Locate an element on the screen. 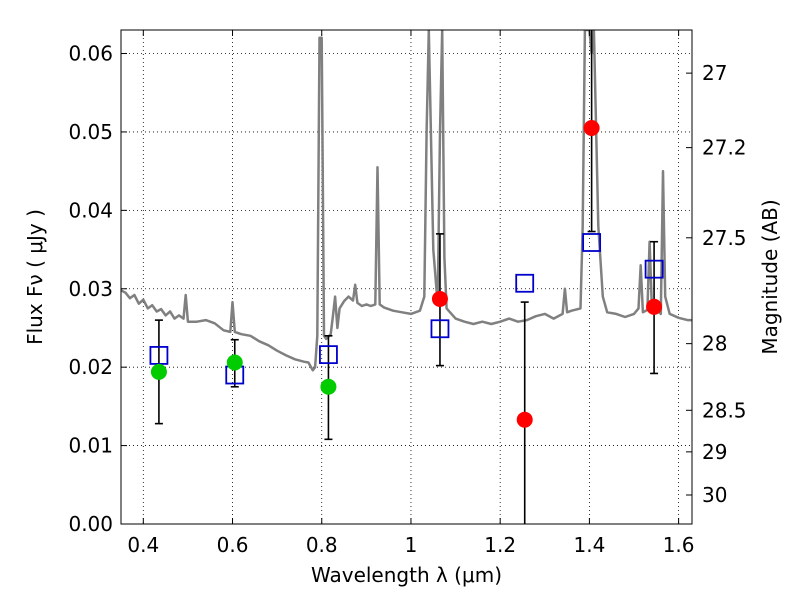 The image size is (800, 600). y-tick-label: 0.05 is located at coordinates (90, 132).